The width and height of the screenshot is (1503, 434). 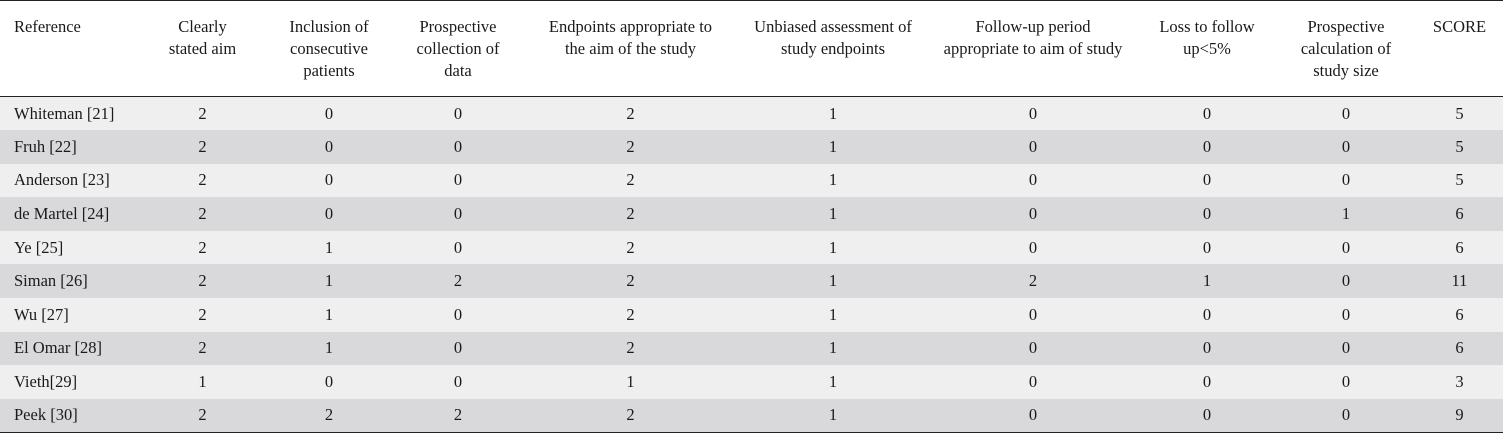 I want to click on score-cell: 5, so click(x=1459, y=113).